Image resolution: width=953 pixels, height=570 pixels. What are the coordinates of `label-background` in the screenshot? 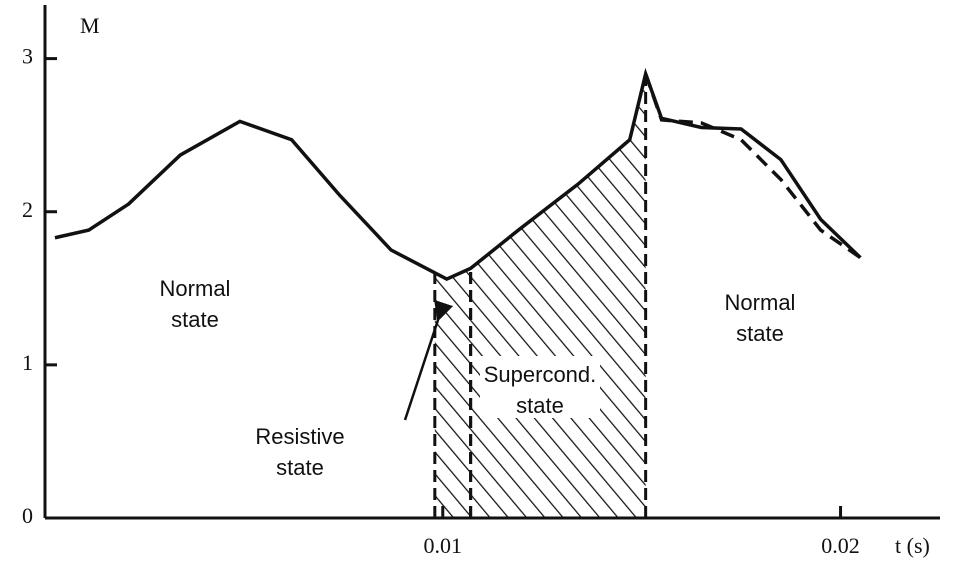 It's located at (540, 387).